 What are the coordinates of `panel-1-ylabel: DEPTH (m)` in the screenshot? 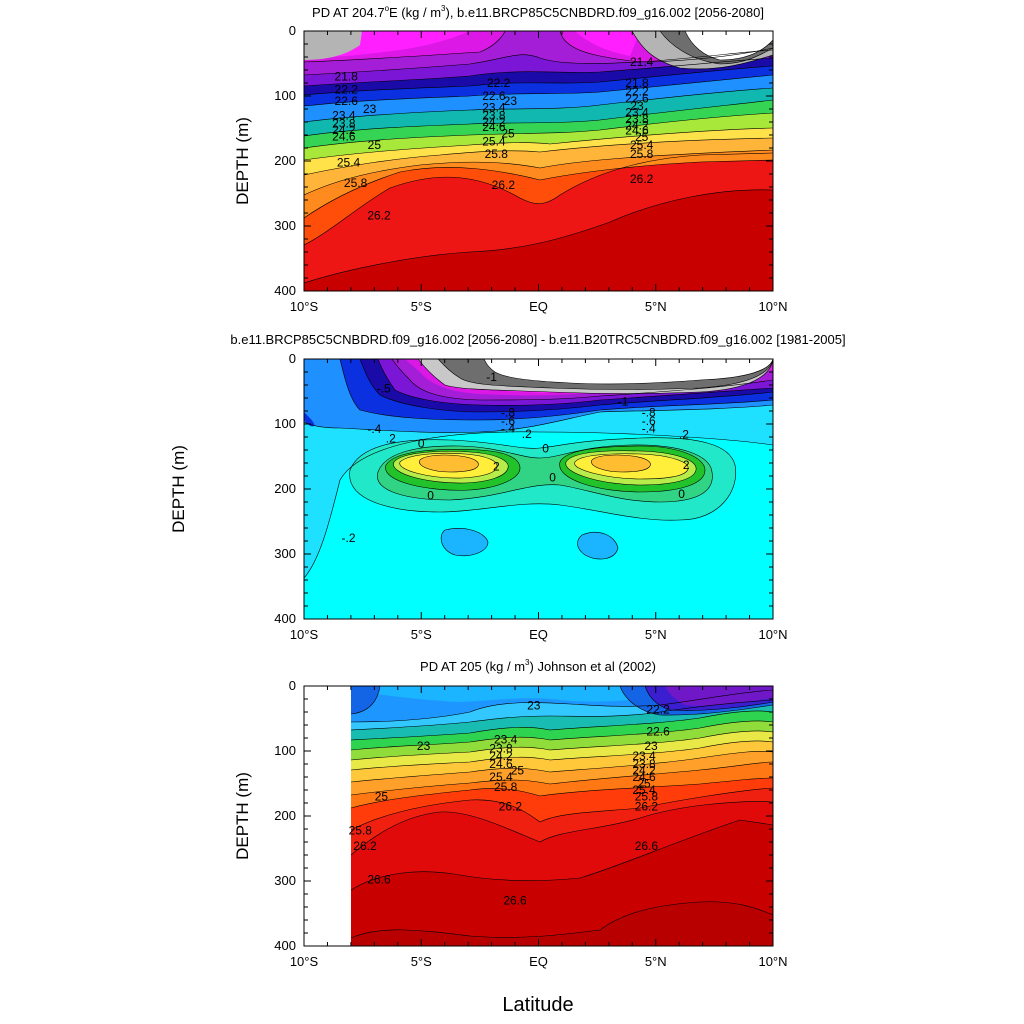 It's located at (242, 161).